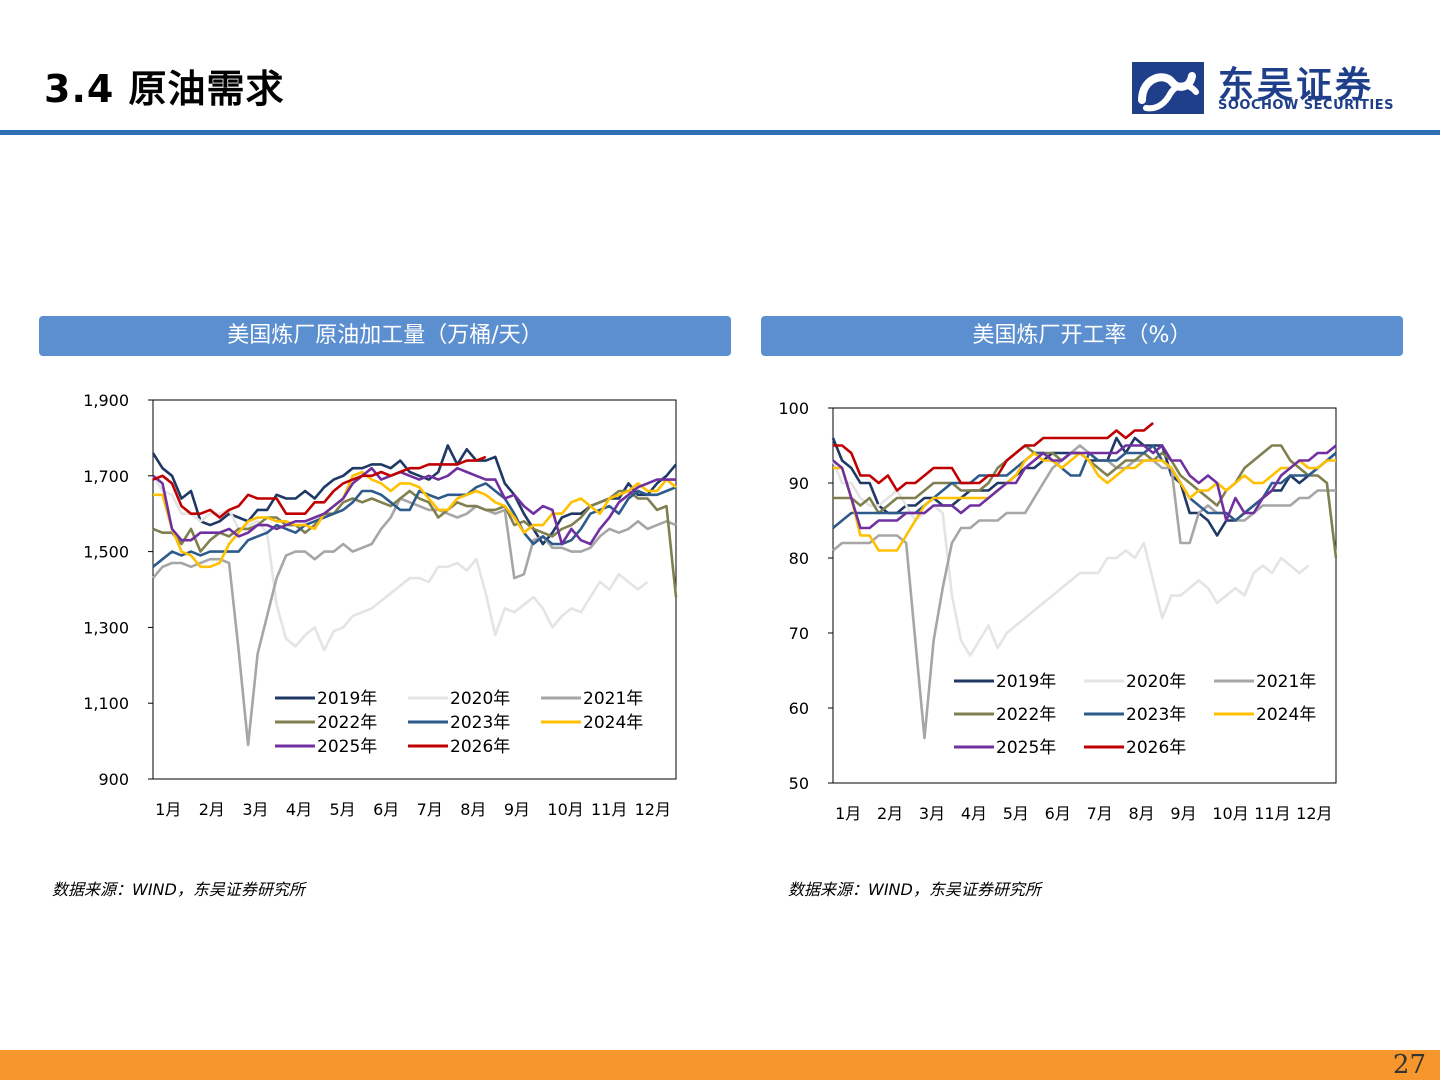 The image size is (1440, 1080). What do you see at coordinates (1082, 336) in the screenshot?
I see `chart-2-header: 美国炼厂开工率（%）` at bounding box center [1082, 336].